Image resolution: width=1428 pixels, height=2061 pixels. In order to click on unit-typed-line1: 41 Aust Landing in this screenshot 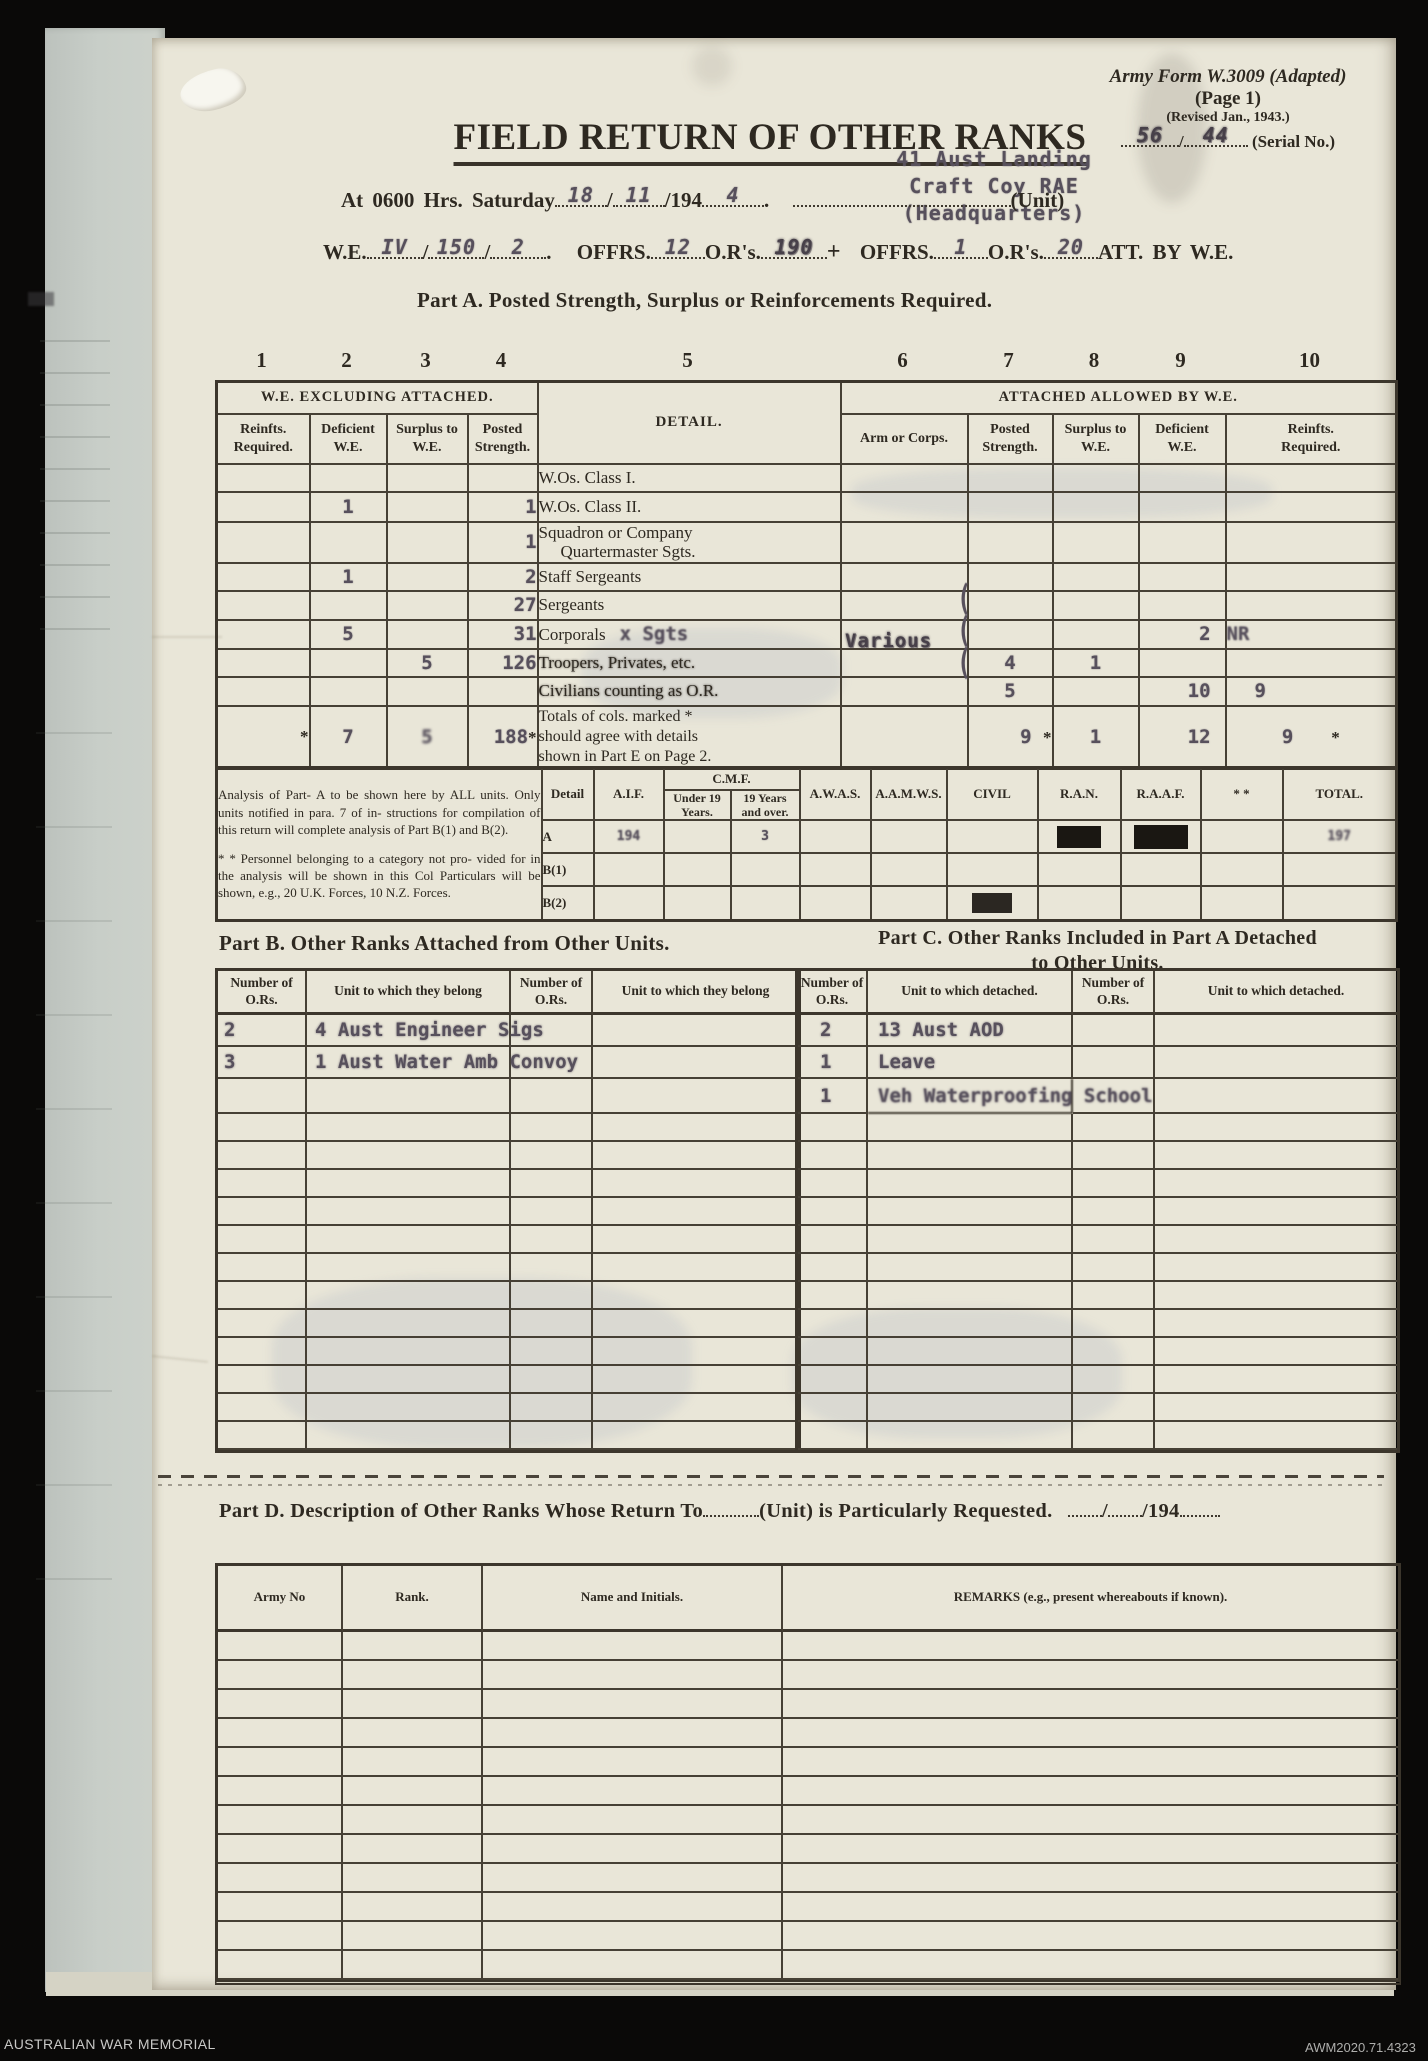, I will do `click(994, 159)`.